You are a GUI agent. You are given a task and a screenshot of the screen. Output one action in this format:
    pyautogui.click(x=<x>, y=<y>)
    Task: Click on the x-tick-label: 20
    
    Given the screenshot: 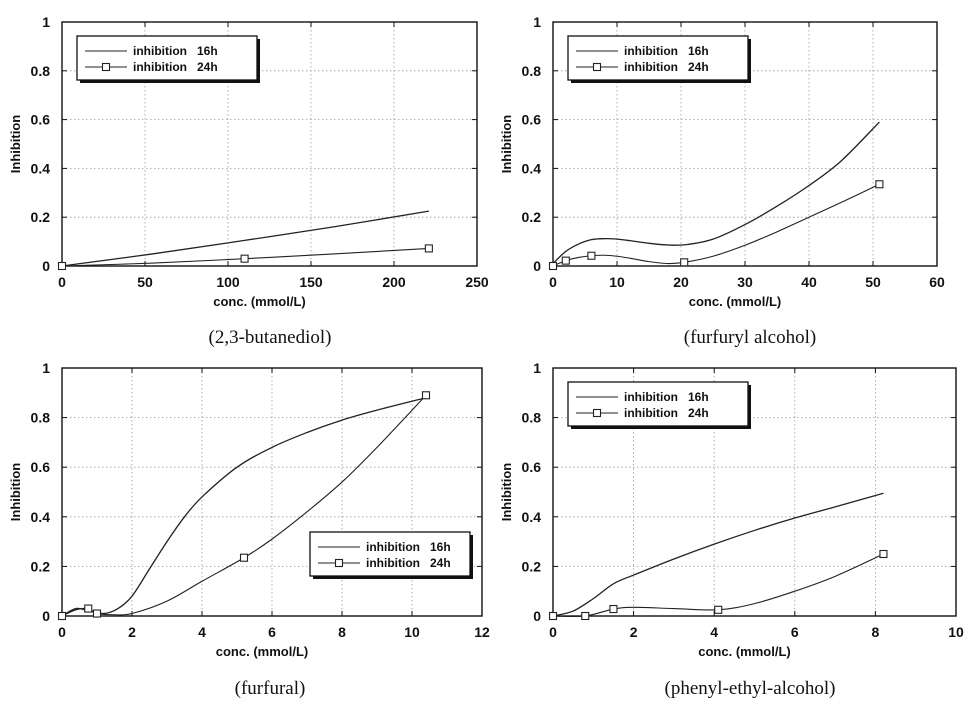 What is the action you would take?
    pyautogui.click(x=681, y=282)
    